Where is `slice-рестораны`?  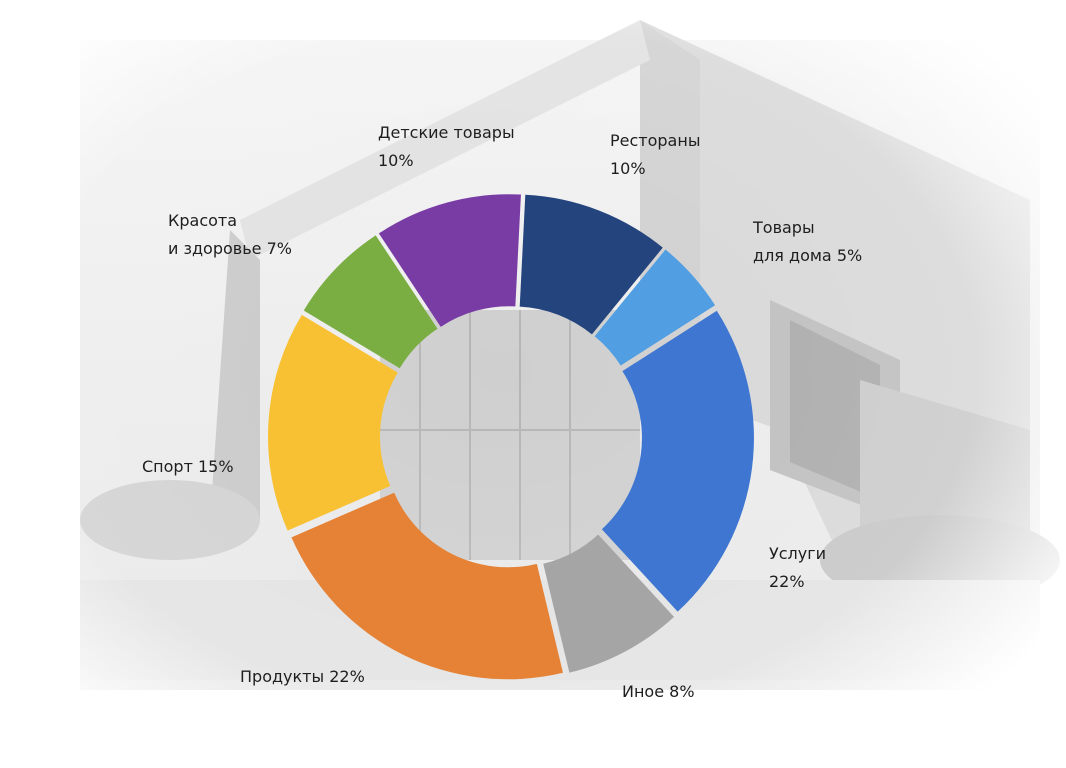
slice-рестораны is located at coordinates (591, 264).